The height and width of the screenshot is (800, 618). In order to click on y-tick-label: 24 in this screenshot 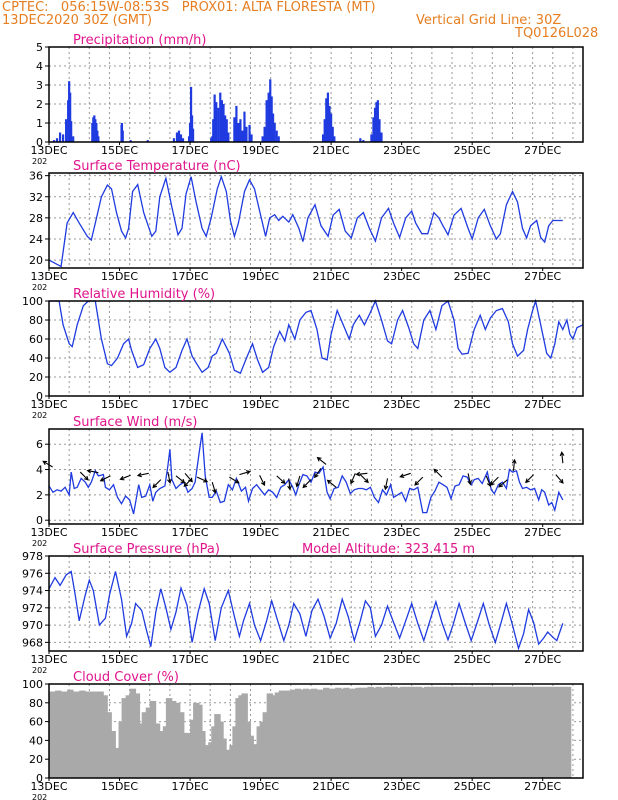, I will do `click(36, 239)`.